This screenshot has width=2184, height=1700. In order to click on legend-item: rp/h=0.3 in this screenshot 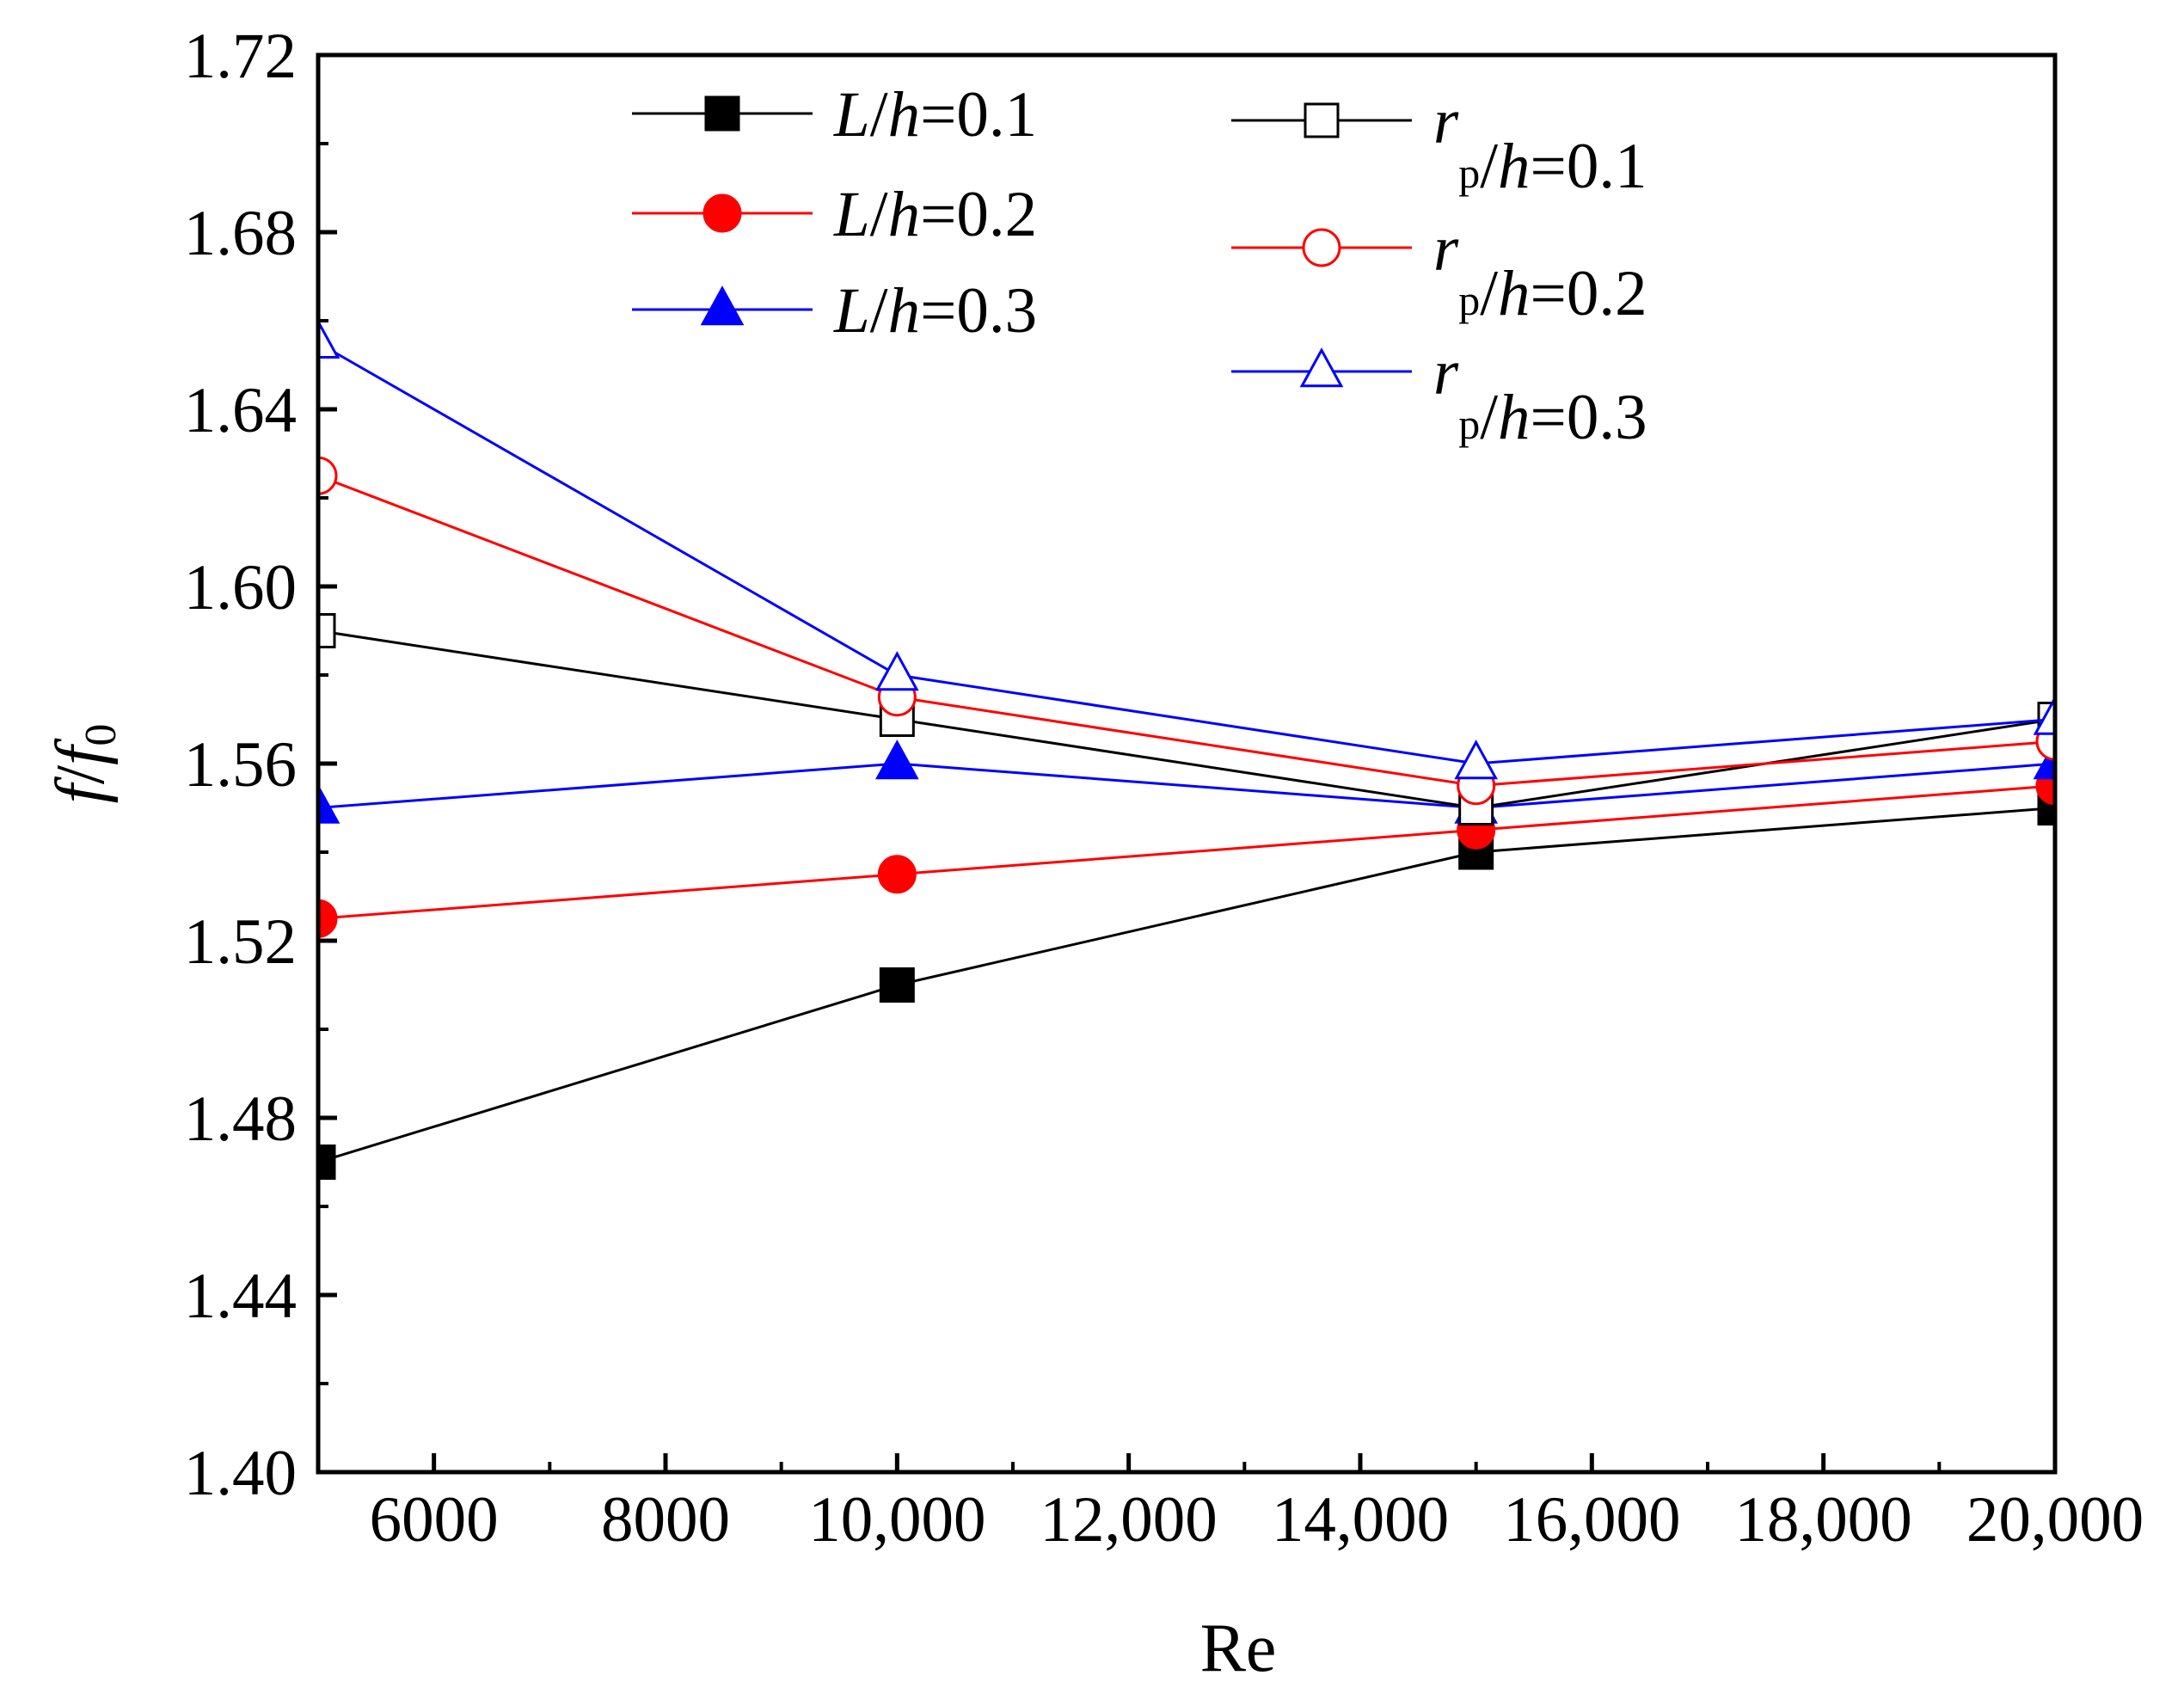, I will do `click(1439, 395)`.